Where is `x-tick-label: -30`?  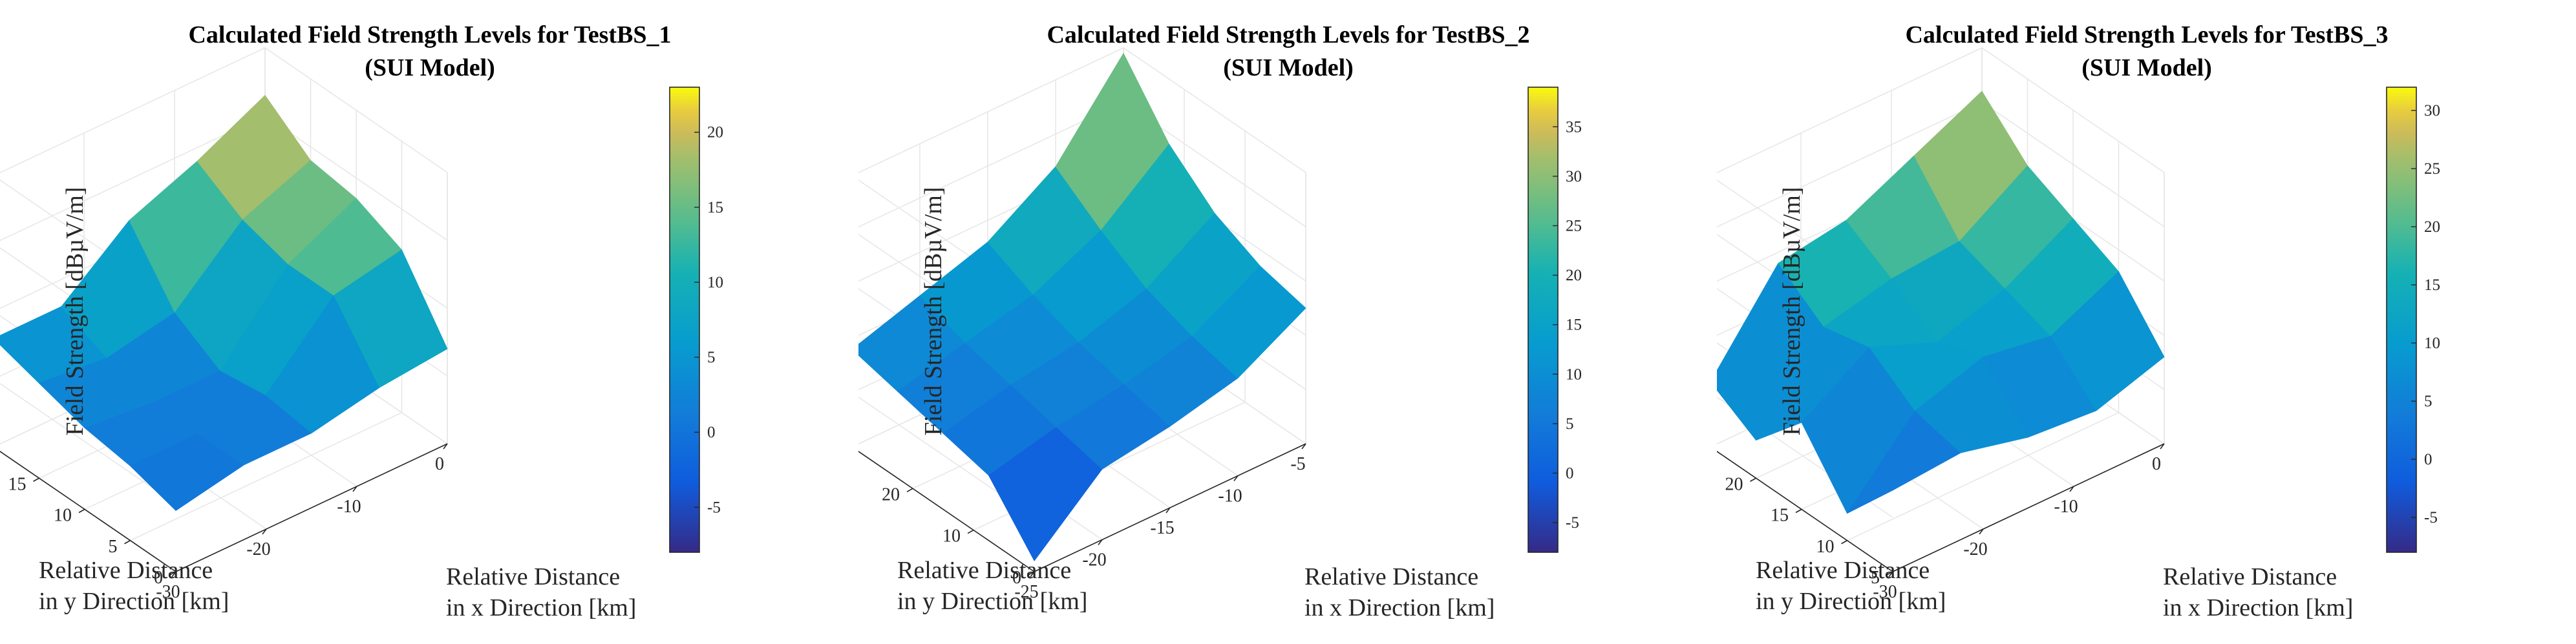
x-tick-label: -30 is located at coordinates (1885, 592).